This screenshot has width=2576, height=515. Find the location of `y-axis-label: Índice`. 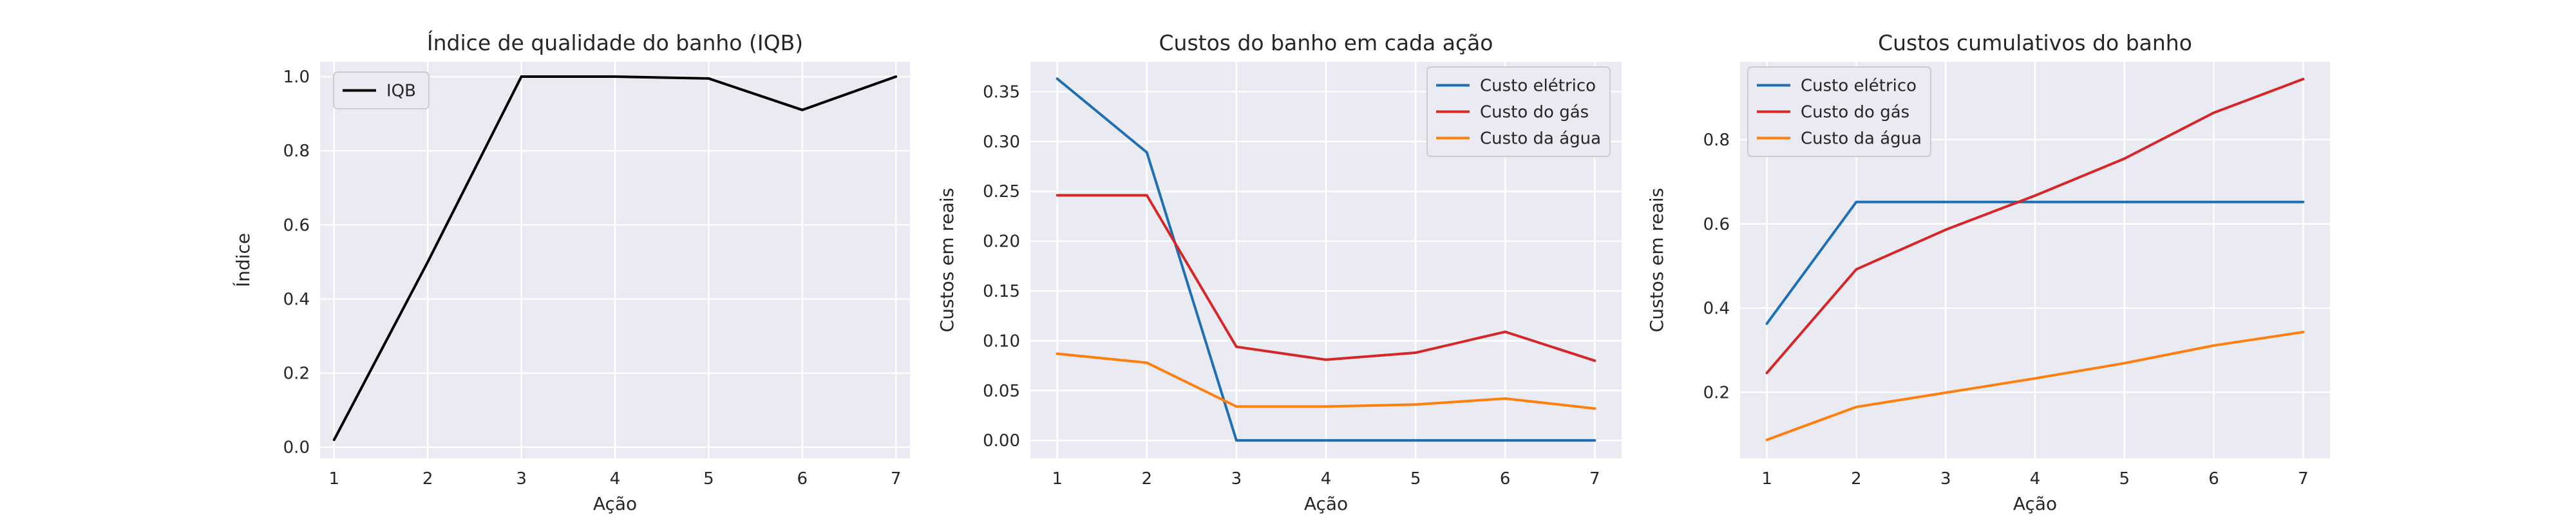

y-axis-label: Índice is located at coordinates (243, 260).